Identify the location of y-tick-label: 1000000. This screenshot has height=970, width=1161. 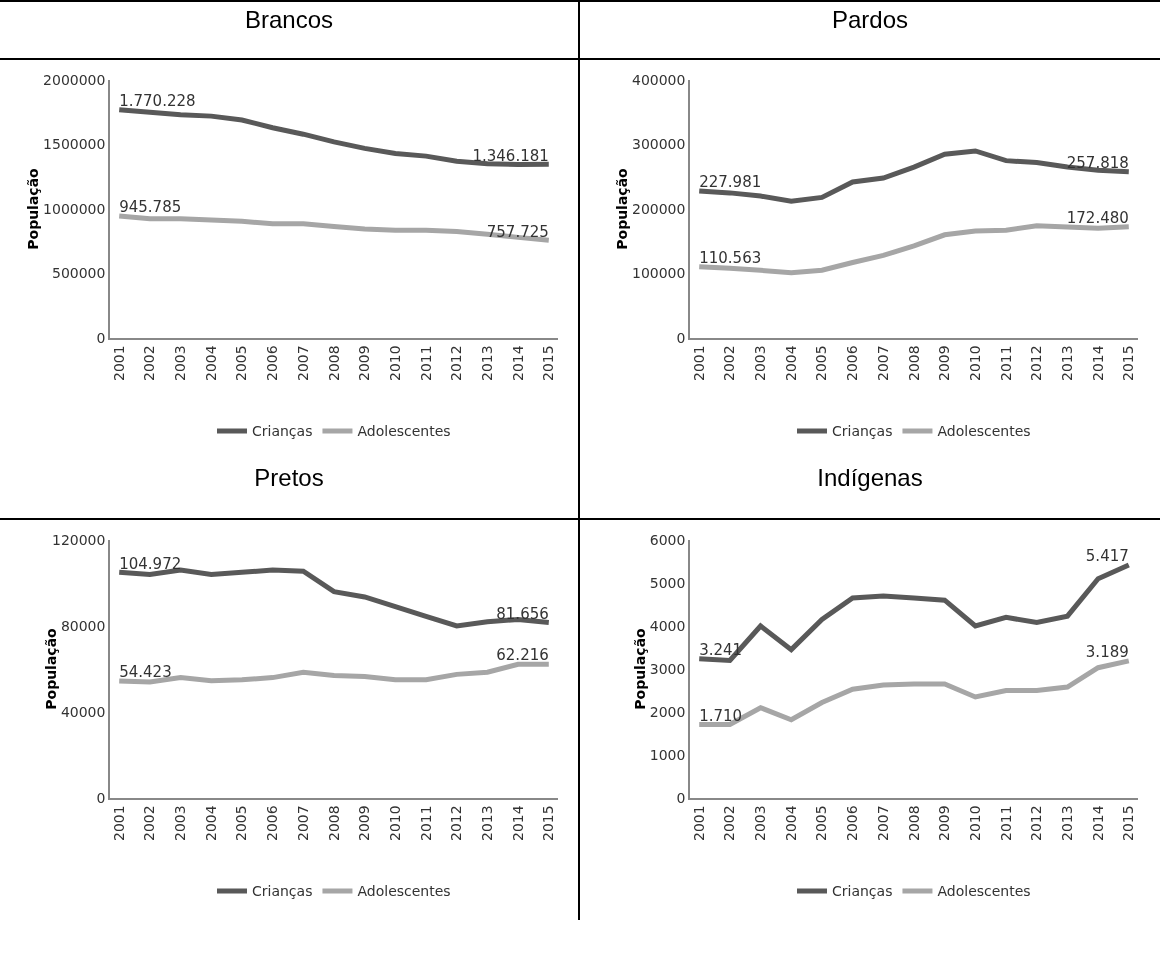
(74, 208).